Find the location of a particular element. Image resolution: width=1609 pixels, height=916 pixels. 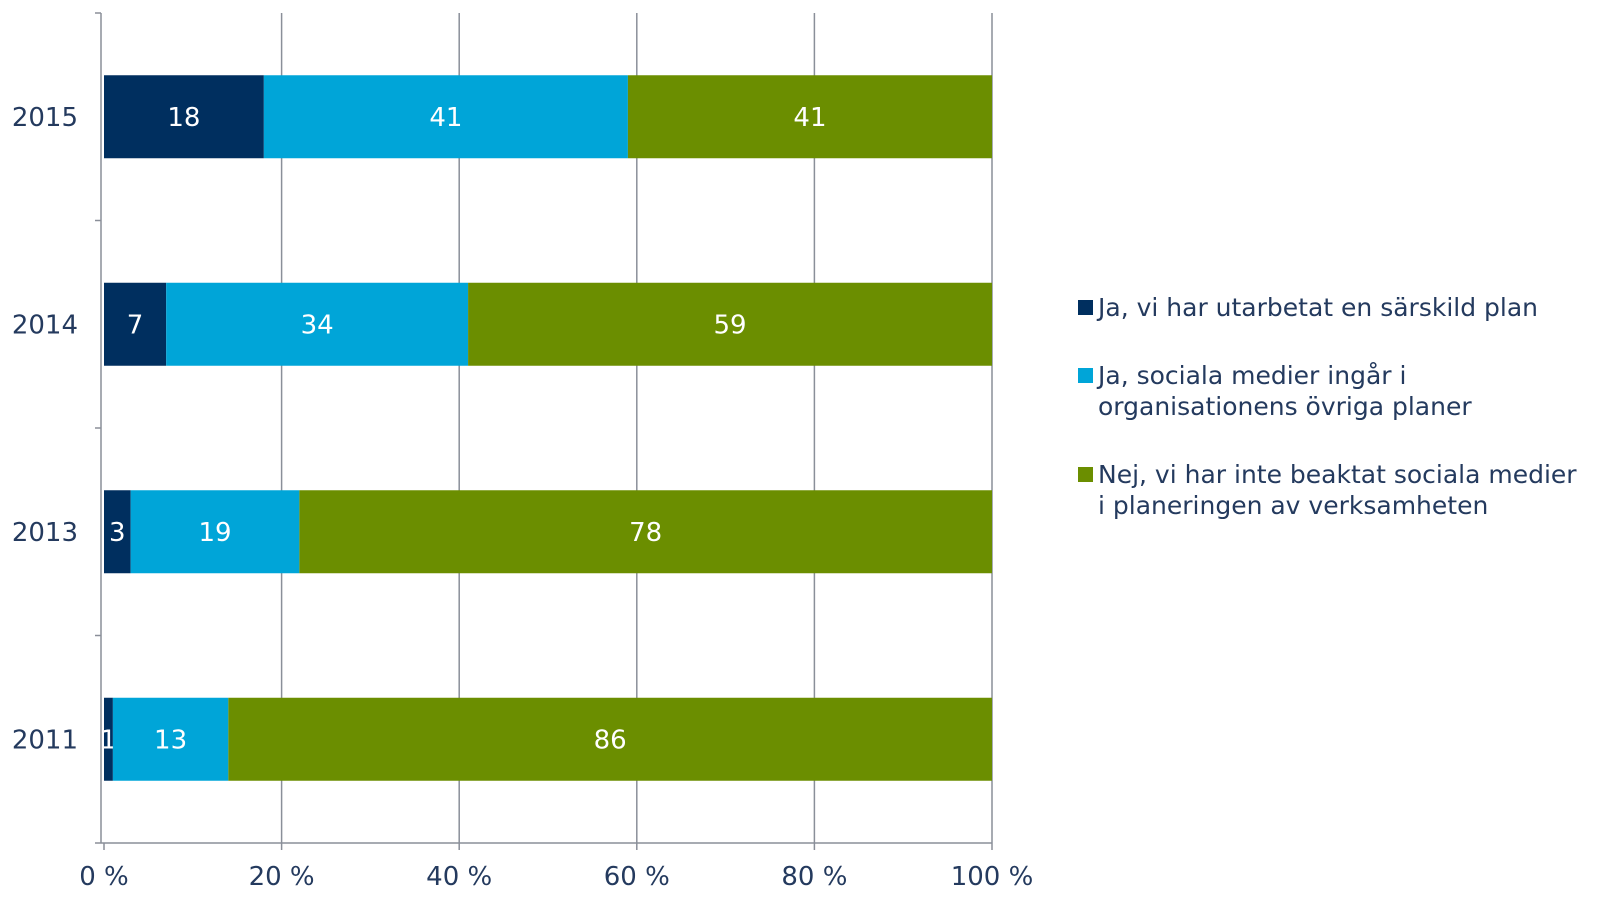

data-label: 86 is located at coordinates (610, 740).